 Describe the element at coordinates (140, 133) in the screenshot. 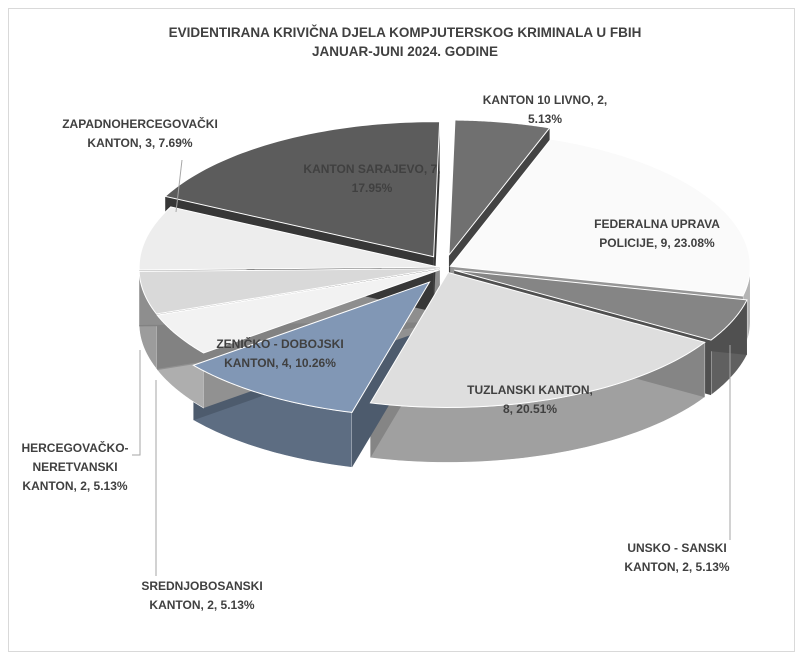

I see `data-label: ZAPADNOHERCEGOVAČKI KANTON, 3, 7.69%` at that location.